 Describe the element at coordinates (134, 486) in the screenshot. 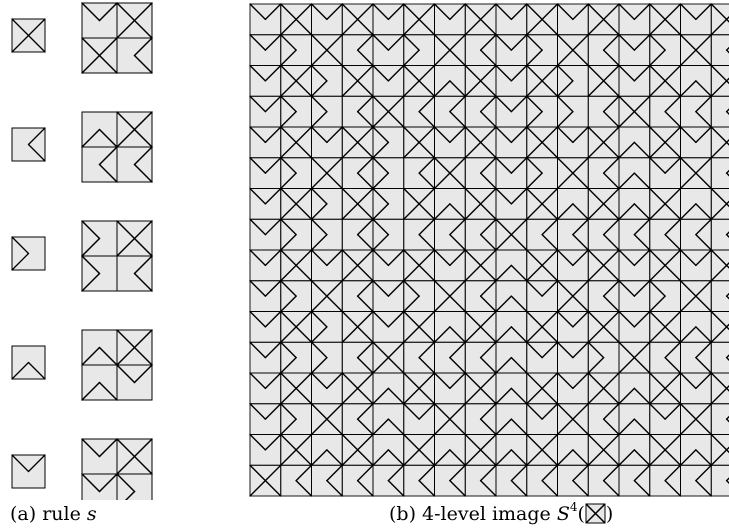

I see `down-chevron-tile-product-right-chevron-tile` at that location.